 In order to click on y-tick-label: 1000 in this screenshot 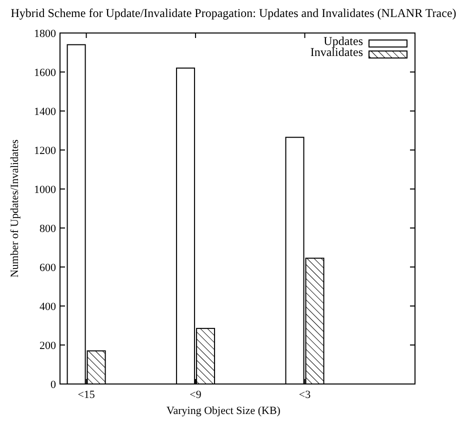, I will do `click(45, 190)`.